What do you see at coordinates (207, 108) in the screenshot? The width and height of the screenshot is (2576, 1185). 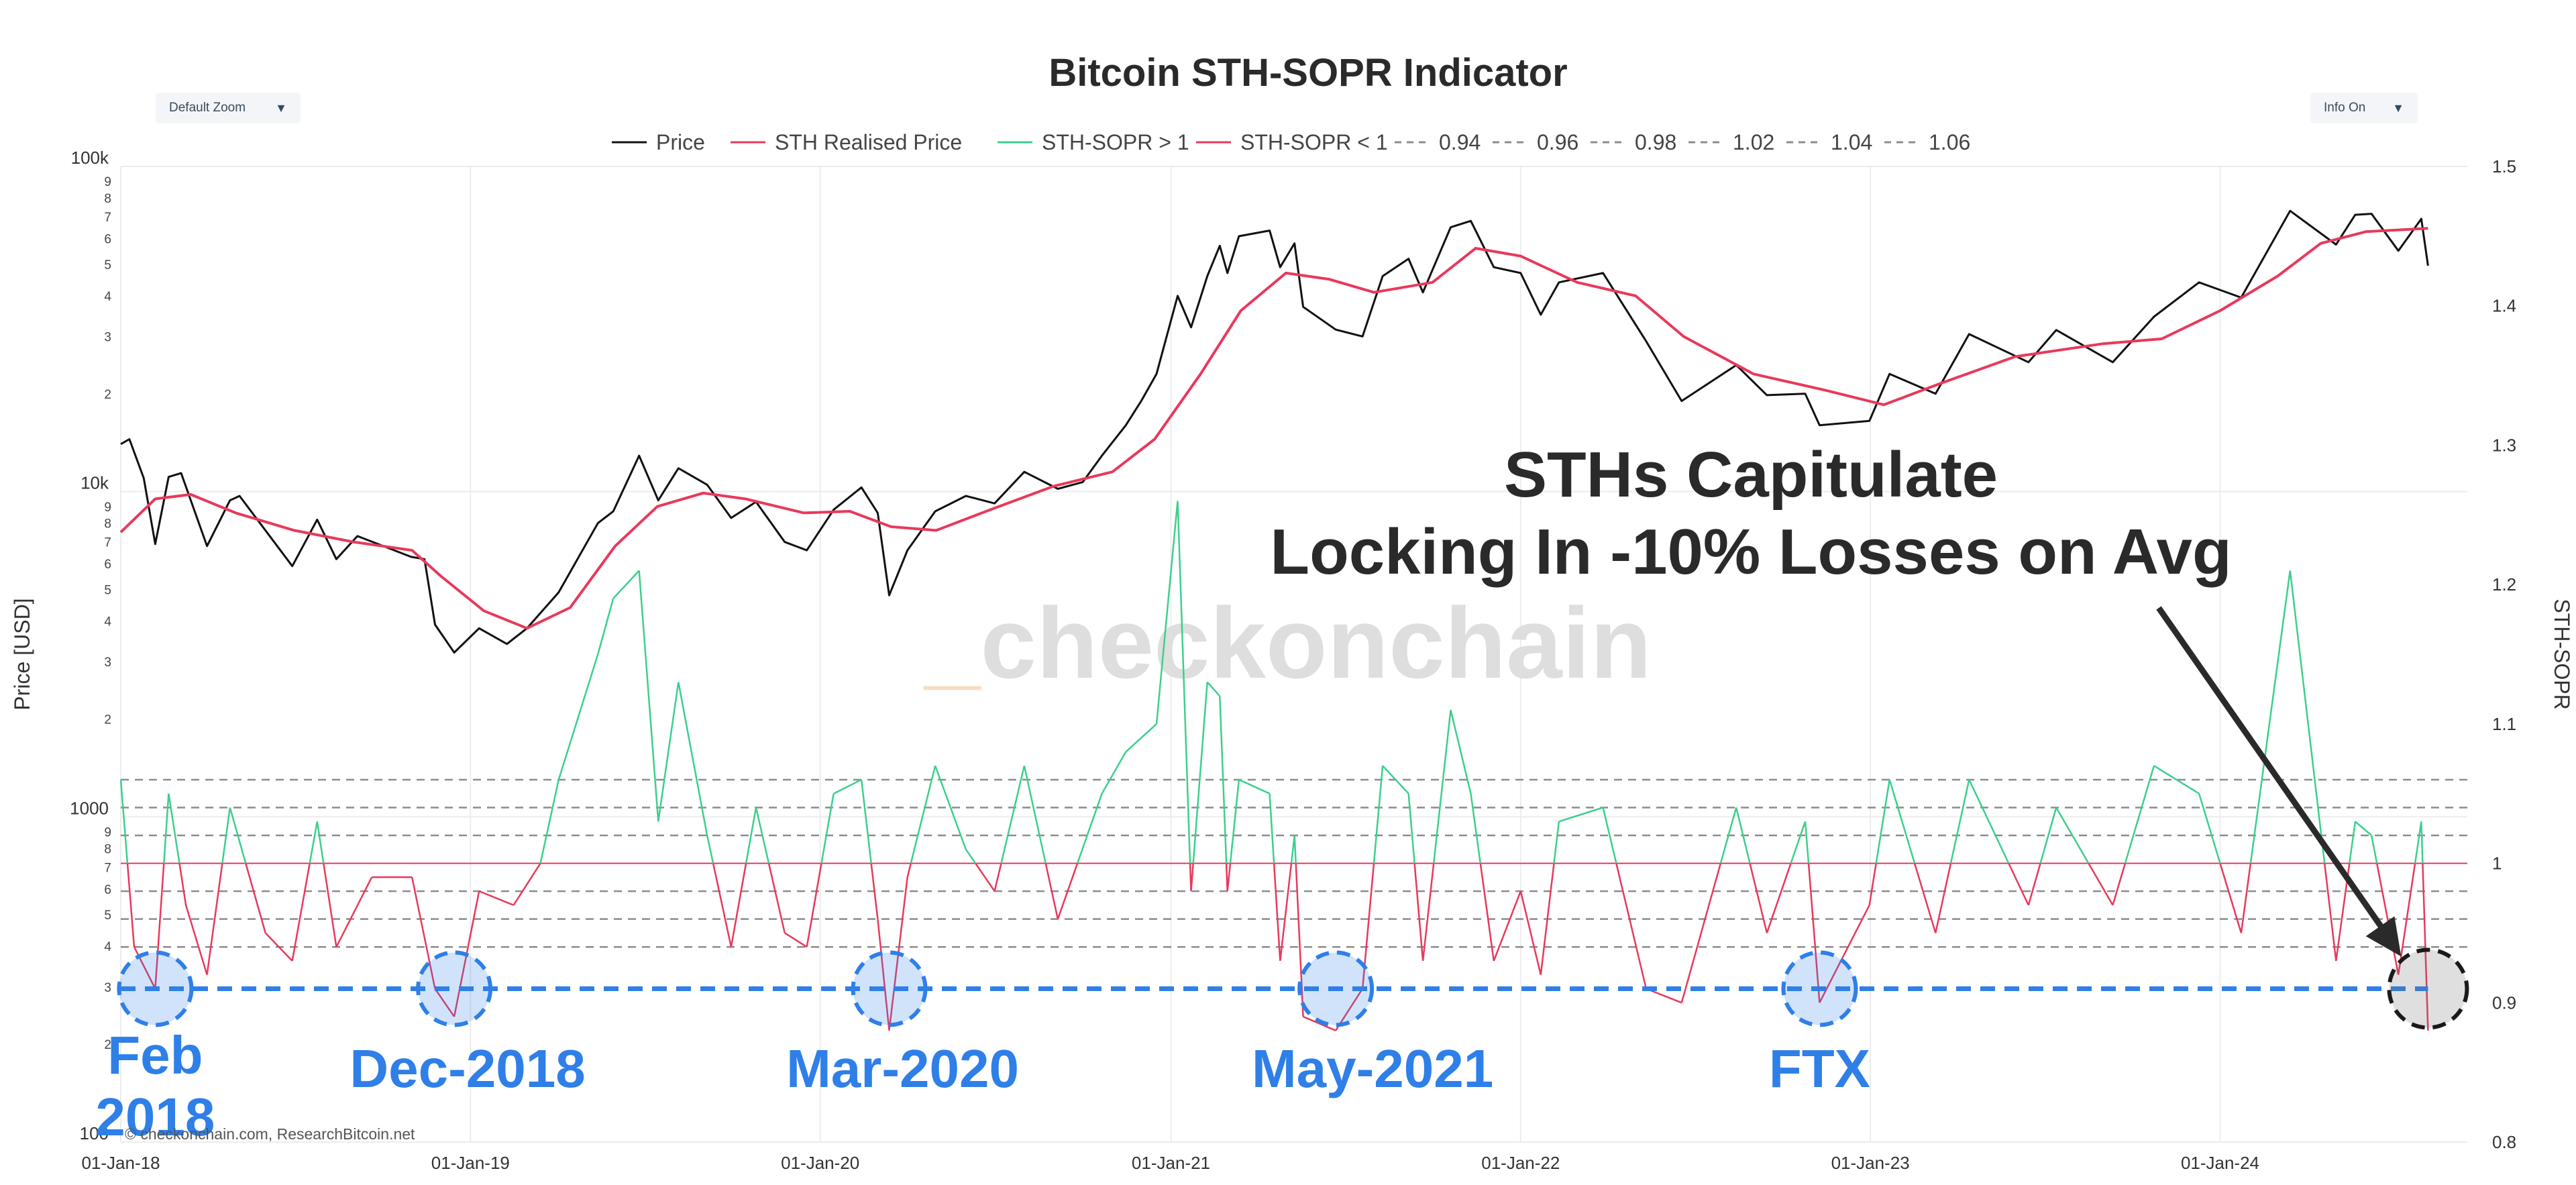 I see `zoom-dropdown-label: Default Zoom` at bounding box center [207, 108].